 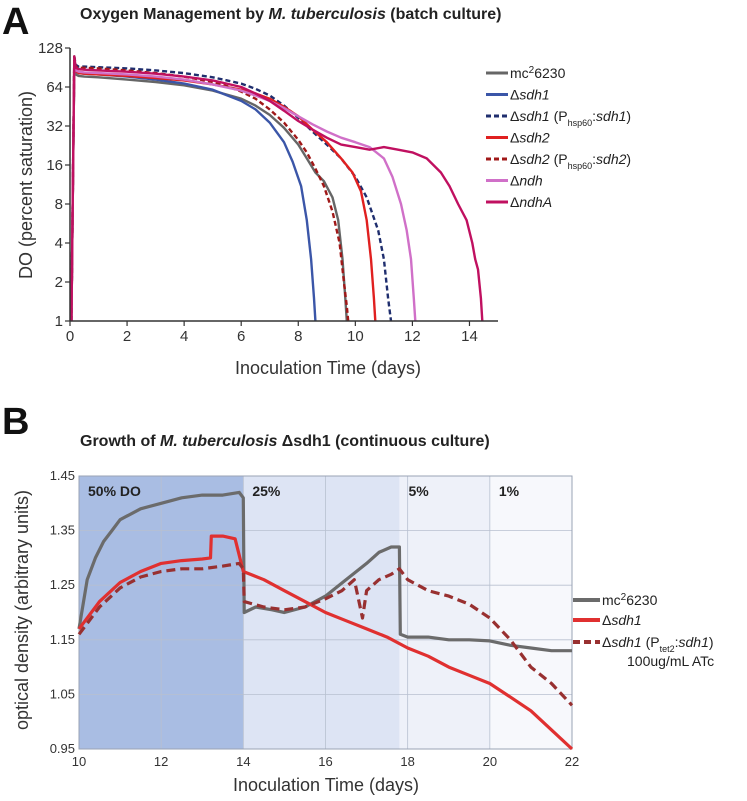 What do you see at coordinates (62, 530) in the screenshot?
I see `panel-b-y-tick-label: 1.35` at bounding box center [62, 530].